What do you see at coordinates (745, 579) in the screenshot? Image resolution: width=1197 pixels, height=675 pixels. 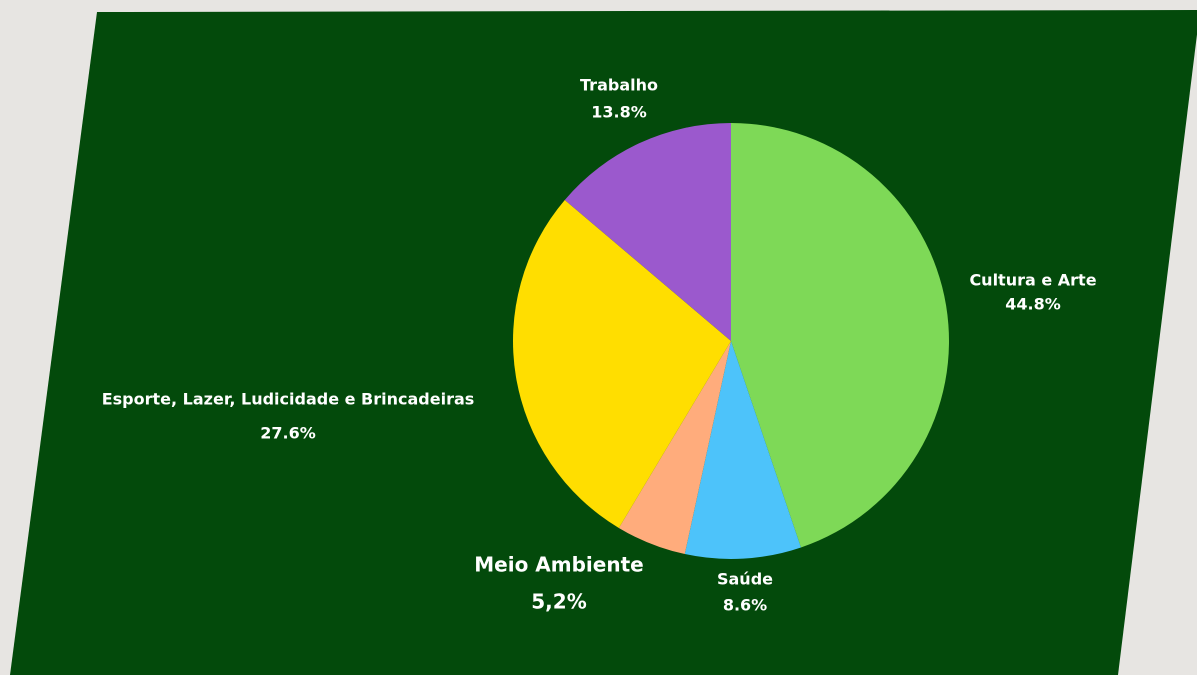 I see `slice-name: Saúde` at bounding box center [745, 579].